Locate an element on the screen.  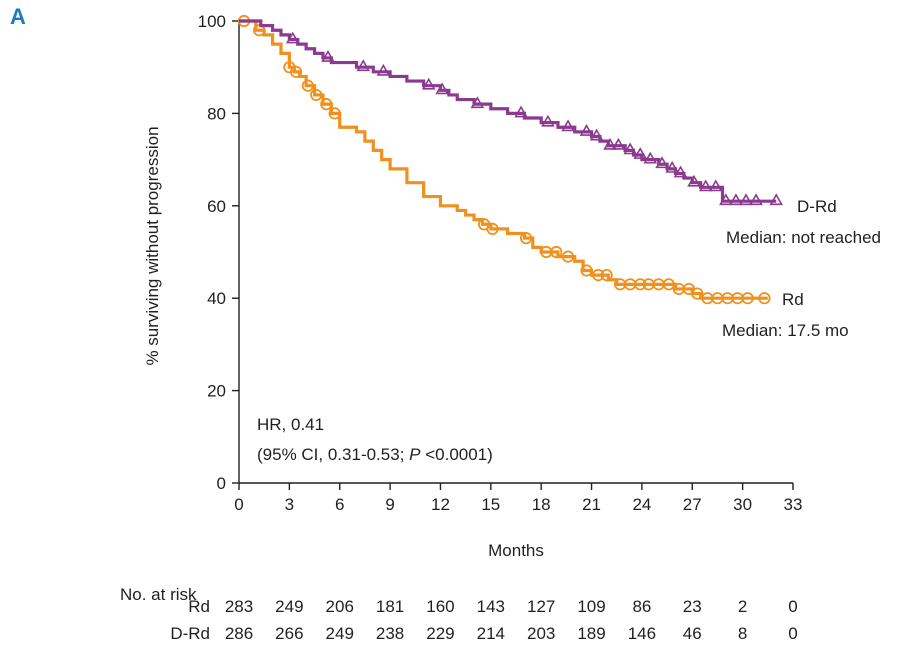
drd-series-label: D-Rd is located at coordinates (817, 206).